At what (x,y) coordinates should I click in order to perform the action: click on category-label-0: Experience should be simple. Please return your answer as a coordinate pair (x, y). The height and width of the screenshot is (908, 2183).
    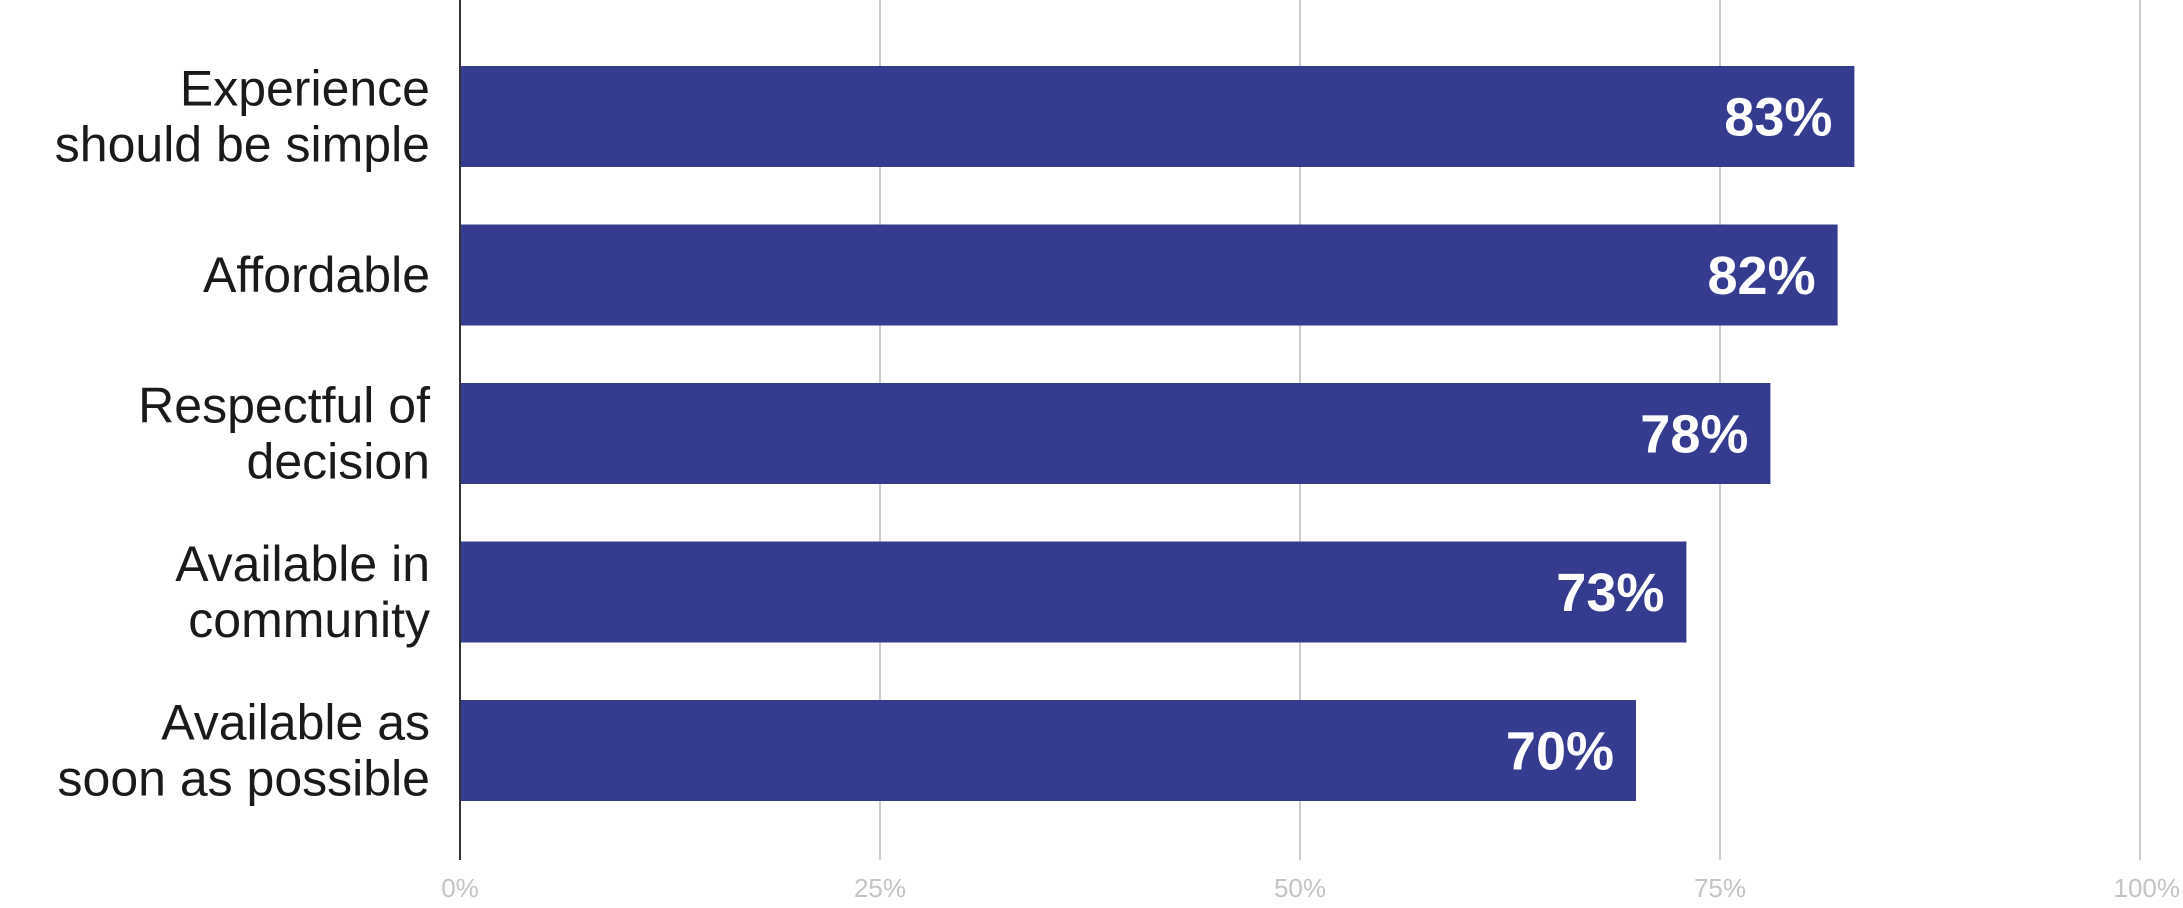
    Looking at the image, I should click on (242, 117).